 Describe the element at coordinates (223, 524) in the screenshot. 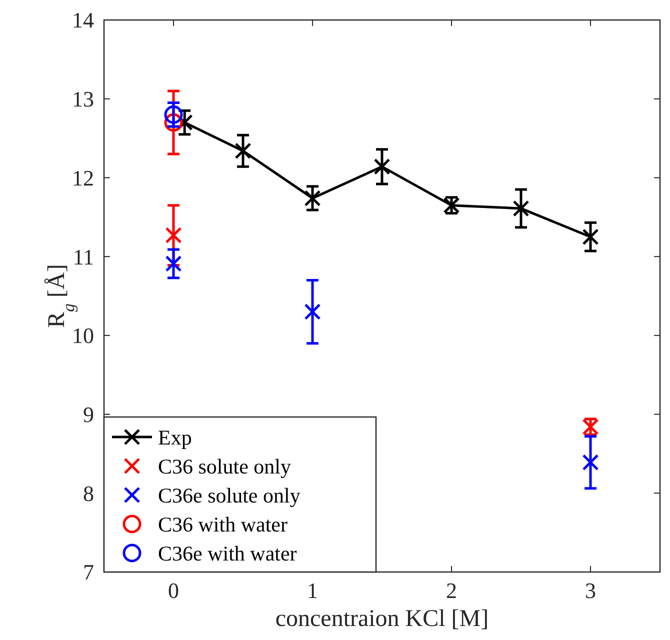

I see `legend-label: C36 with water` at that location.